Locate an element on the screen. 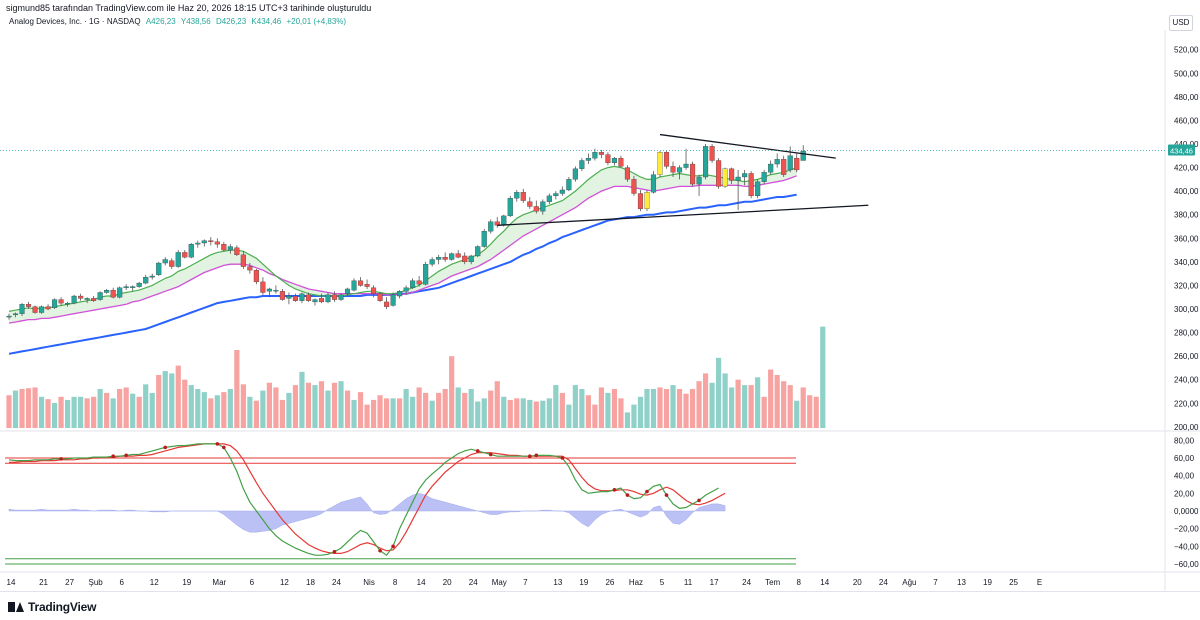  osc-tick-label: 60,00 is located at coordinates (1184, 458).